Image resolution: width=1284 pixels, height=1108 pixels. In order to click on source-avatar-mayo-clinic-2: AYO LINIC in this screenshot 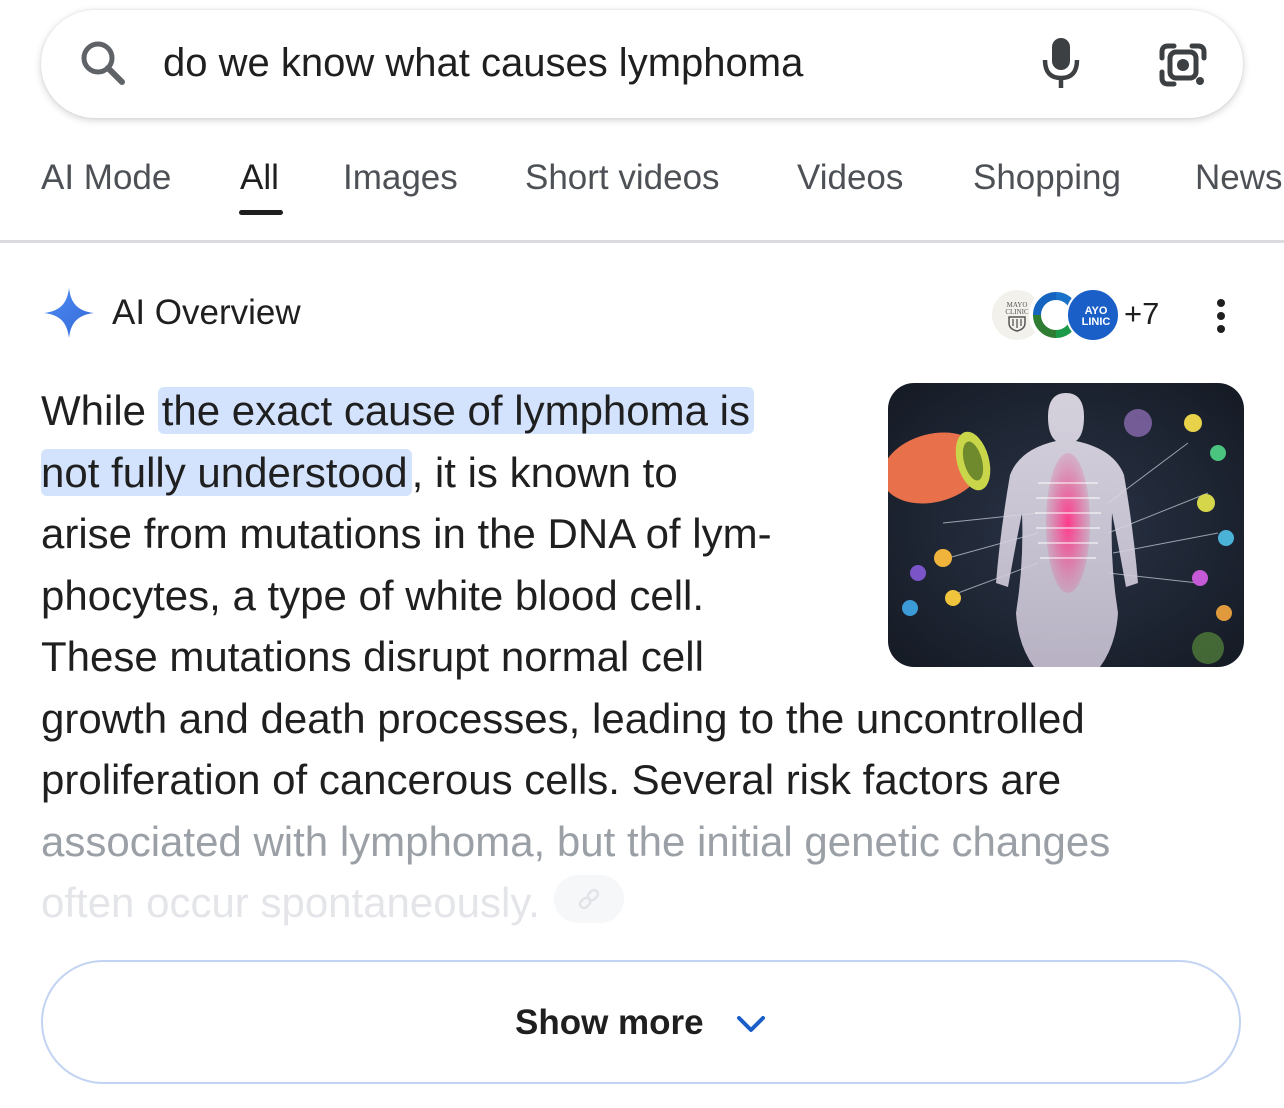, I will do `click(1093, 315)`.